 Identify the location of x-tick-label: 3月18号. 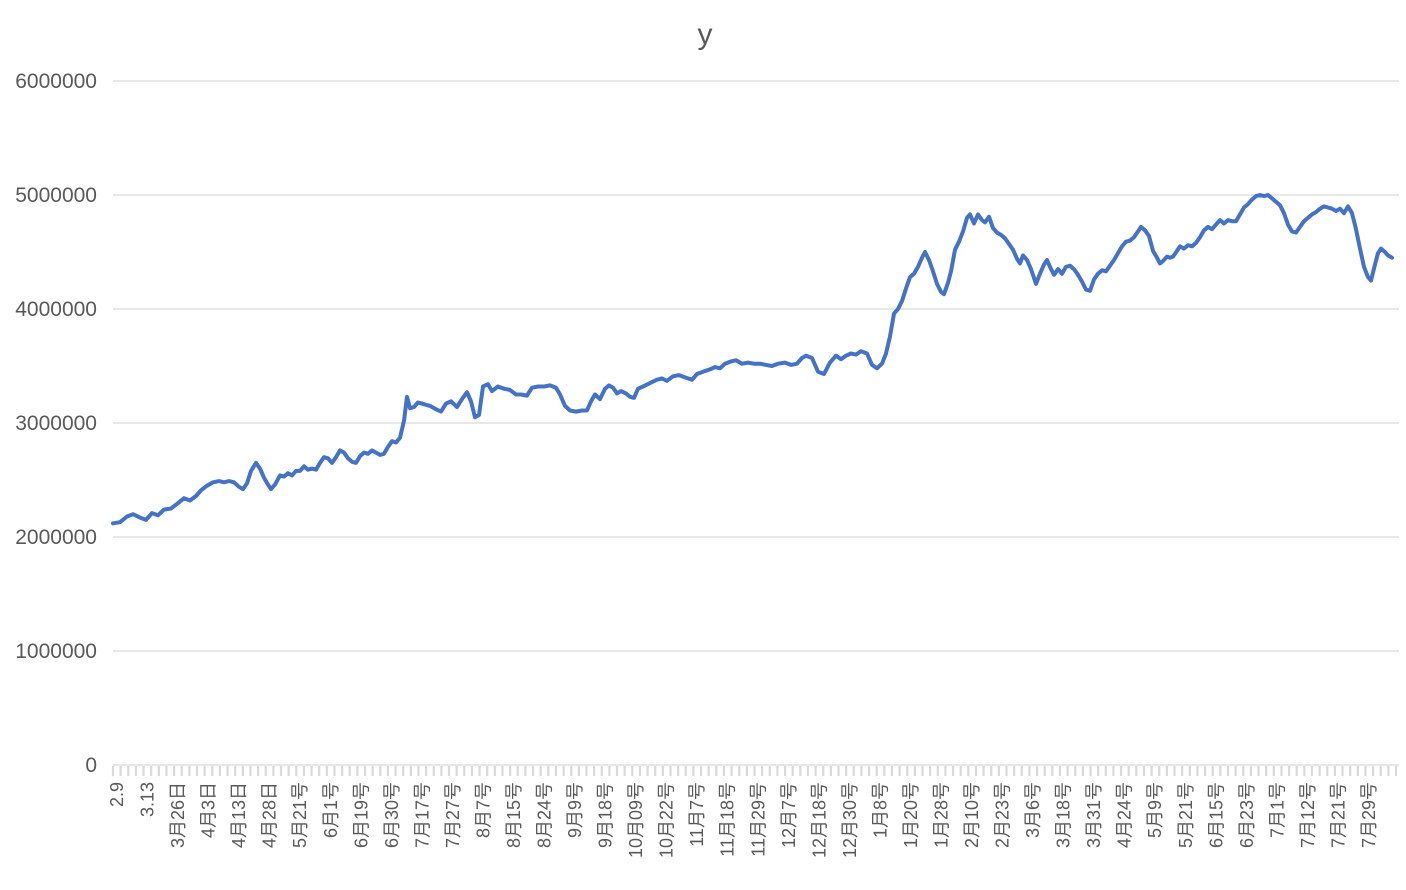
(1064, 815).